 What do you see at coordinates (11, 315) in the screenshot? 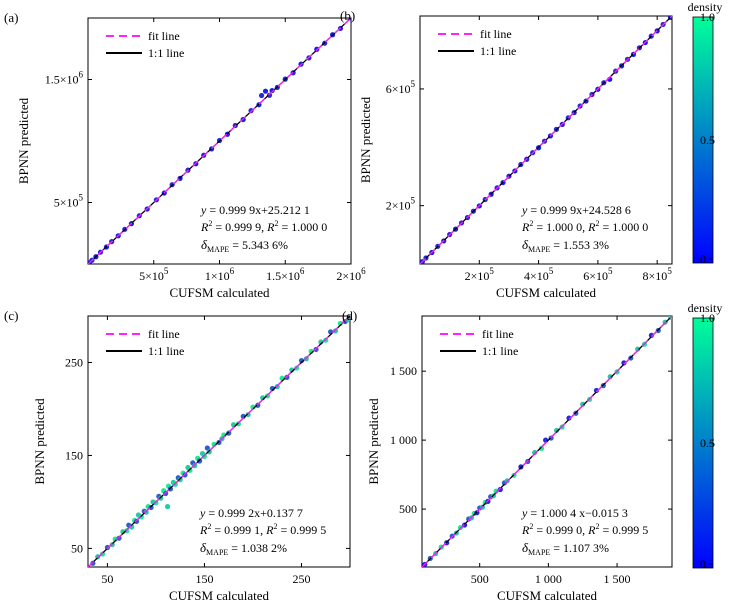
I see `panel-label: (c)` at bounding box center [11, 315].